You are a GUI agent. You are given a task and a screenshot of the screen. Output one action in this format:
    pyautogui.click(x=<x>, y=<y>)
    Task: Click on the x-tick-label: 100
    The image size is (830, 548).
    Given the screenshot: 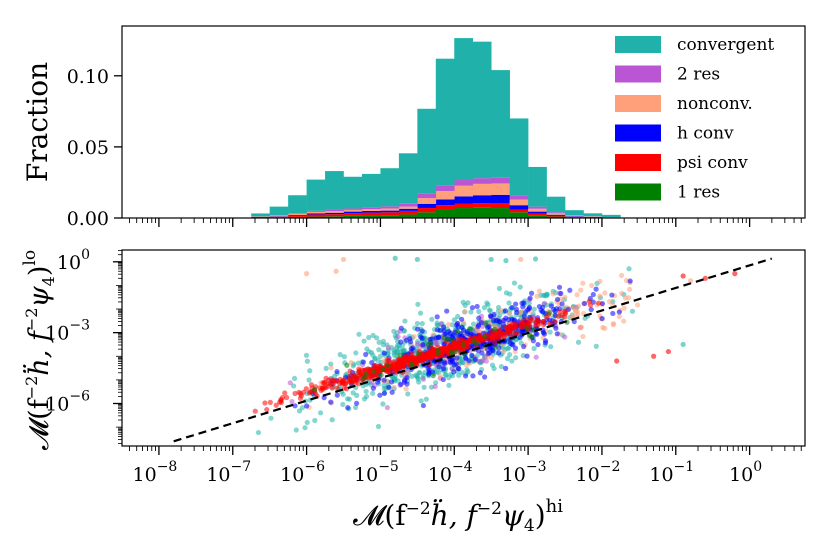 What is the action you would take?
    pyautogui.click(x=745, y=472)
    